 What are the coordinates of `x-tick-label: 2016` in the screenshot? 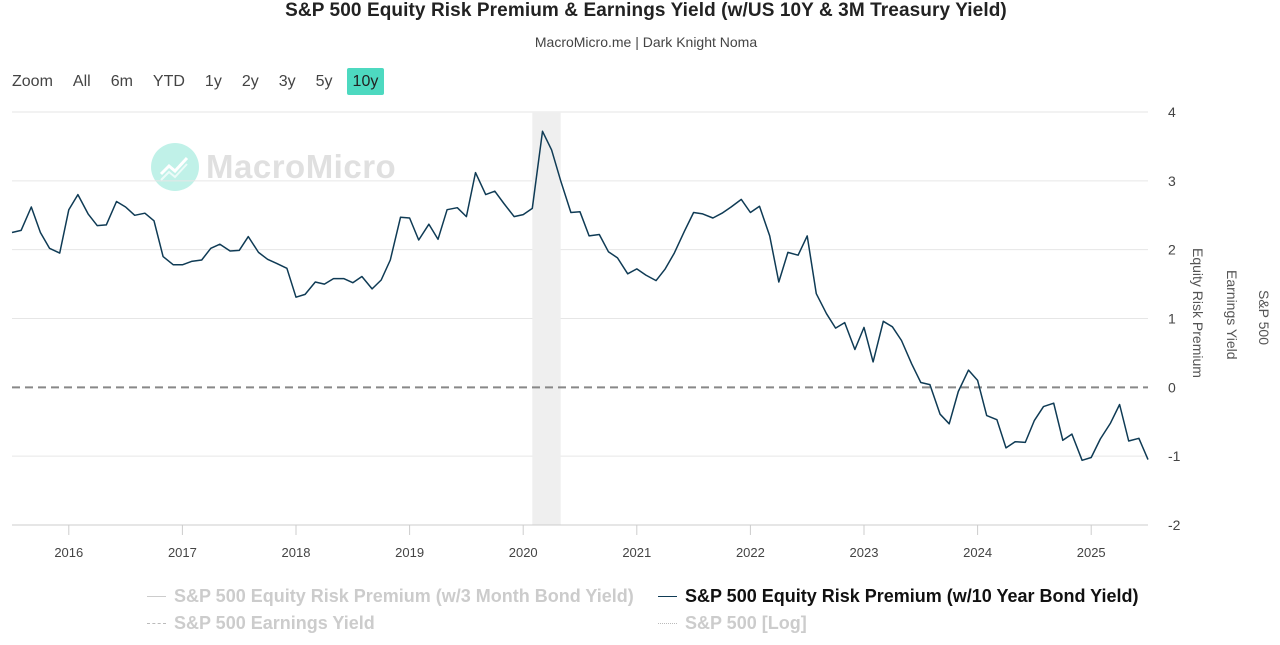 It's located at (68, 552).